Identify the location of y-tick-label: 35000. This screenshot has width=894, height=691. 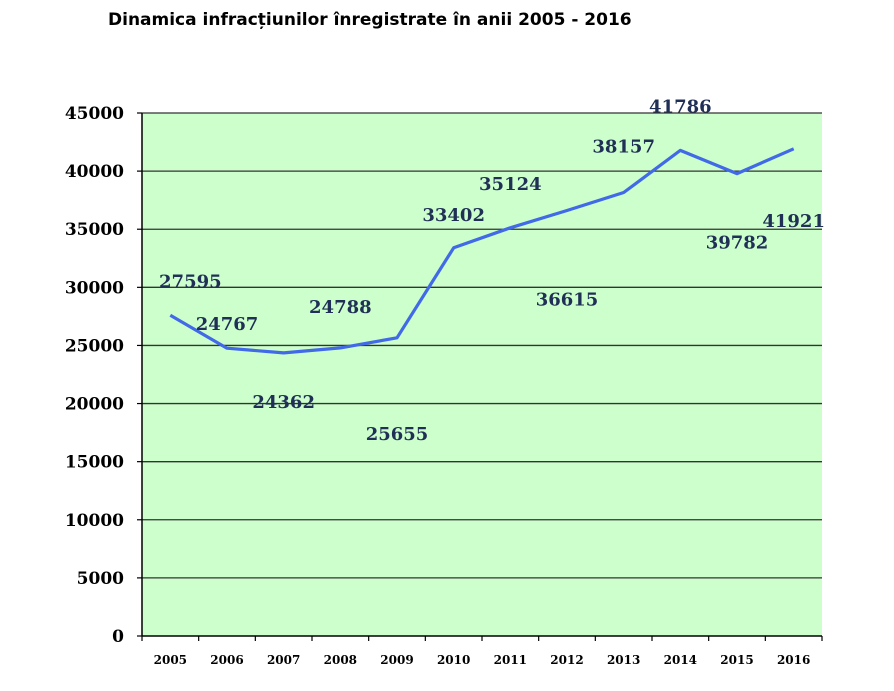
(94, 230).